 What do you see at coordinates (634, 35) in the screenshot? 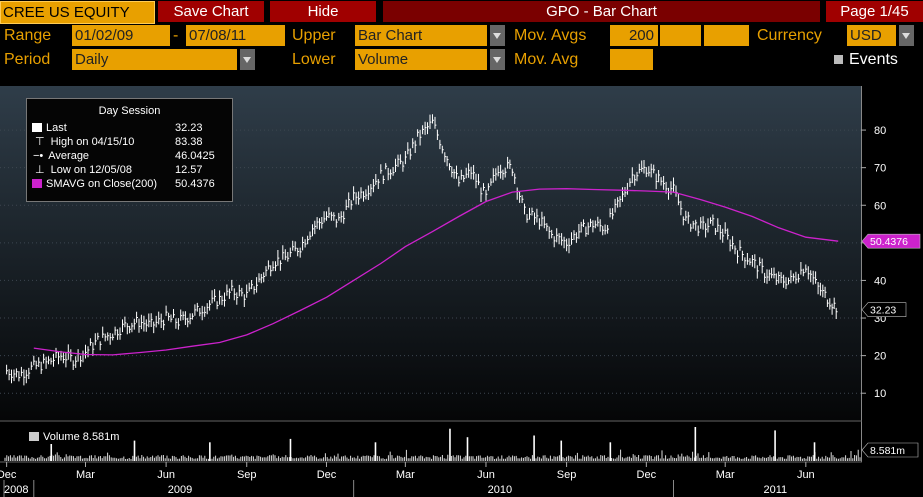
I see `mov-avgs-input-1: 200` at bounding box center [634, 35].